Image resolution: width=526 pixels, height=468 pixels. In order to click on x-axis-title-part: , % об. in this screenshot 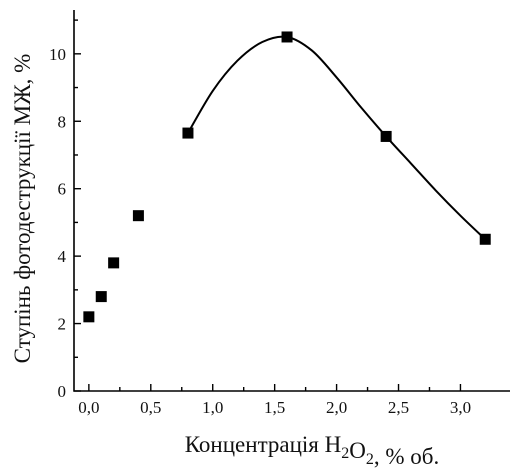, I will do `click(406, 456)`.